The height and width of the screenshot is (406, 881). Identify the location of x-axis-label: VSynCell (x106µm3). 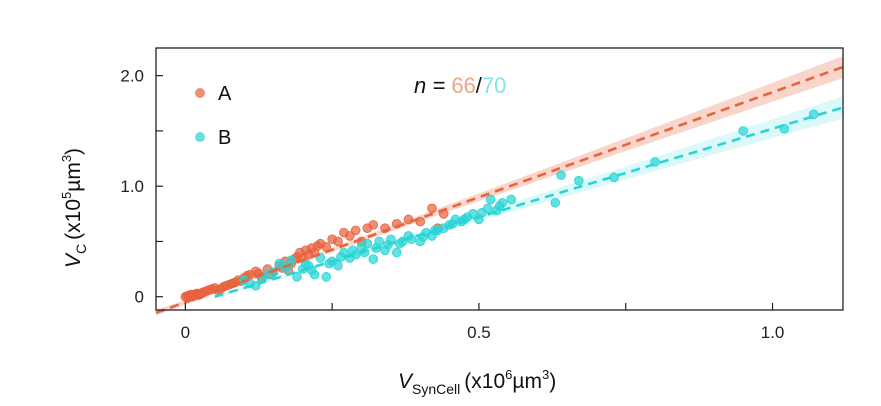
(477, 382).